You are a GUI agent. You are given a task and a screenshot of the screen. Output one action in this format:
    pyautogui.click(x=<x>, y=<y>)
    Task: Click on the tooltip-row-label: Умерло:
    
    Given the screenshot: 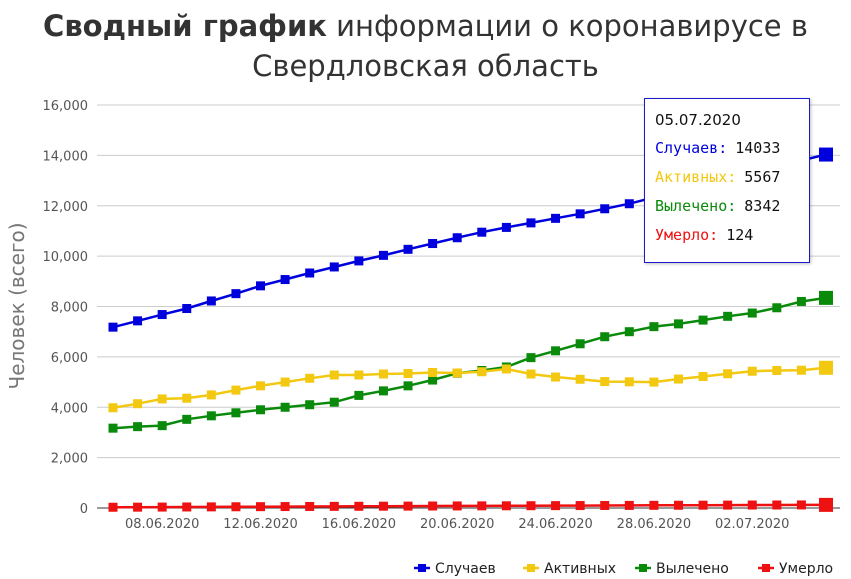 What is the action you would take?
    pyautogui.click(x=687, y=235)
    